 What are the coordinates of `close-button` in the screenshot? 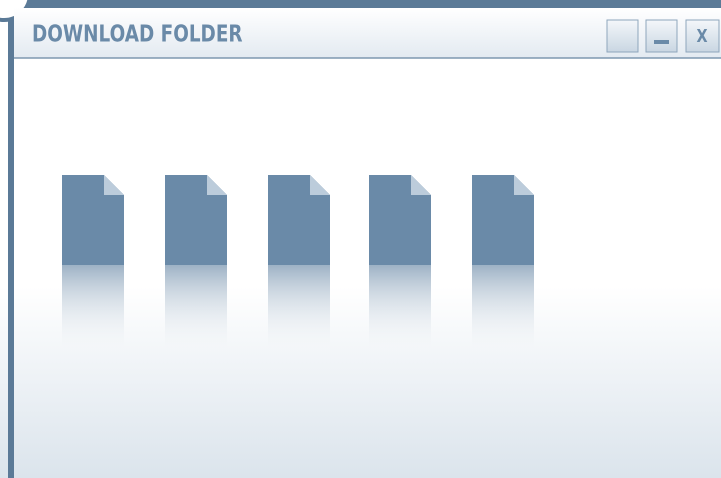 It's located at (702, 36).